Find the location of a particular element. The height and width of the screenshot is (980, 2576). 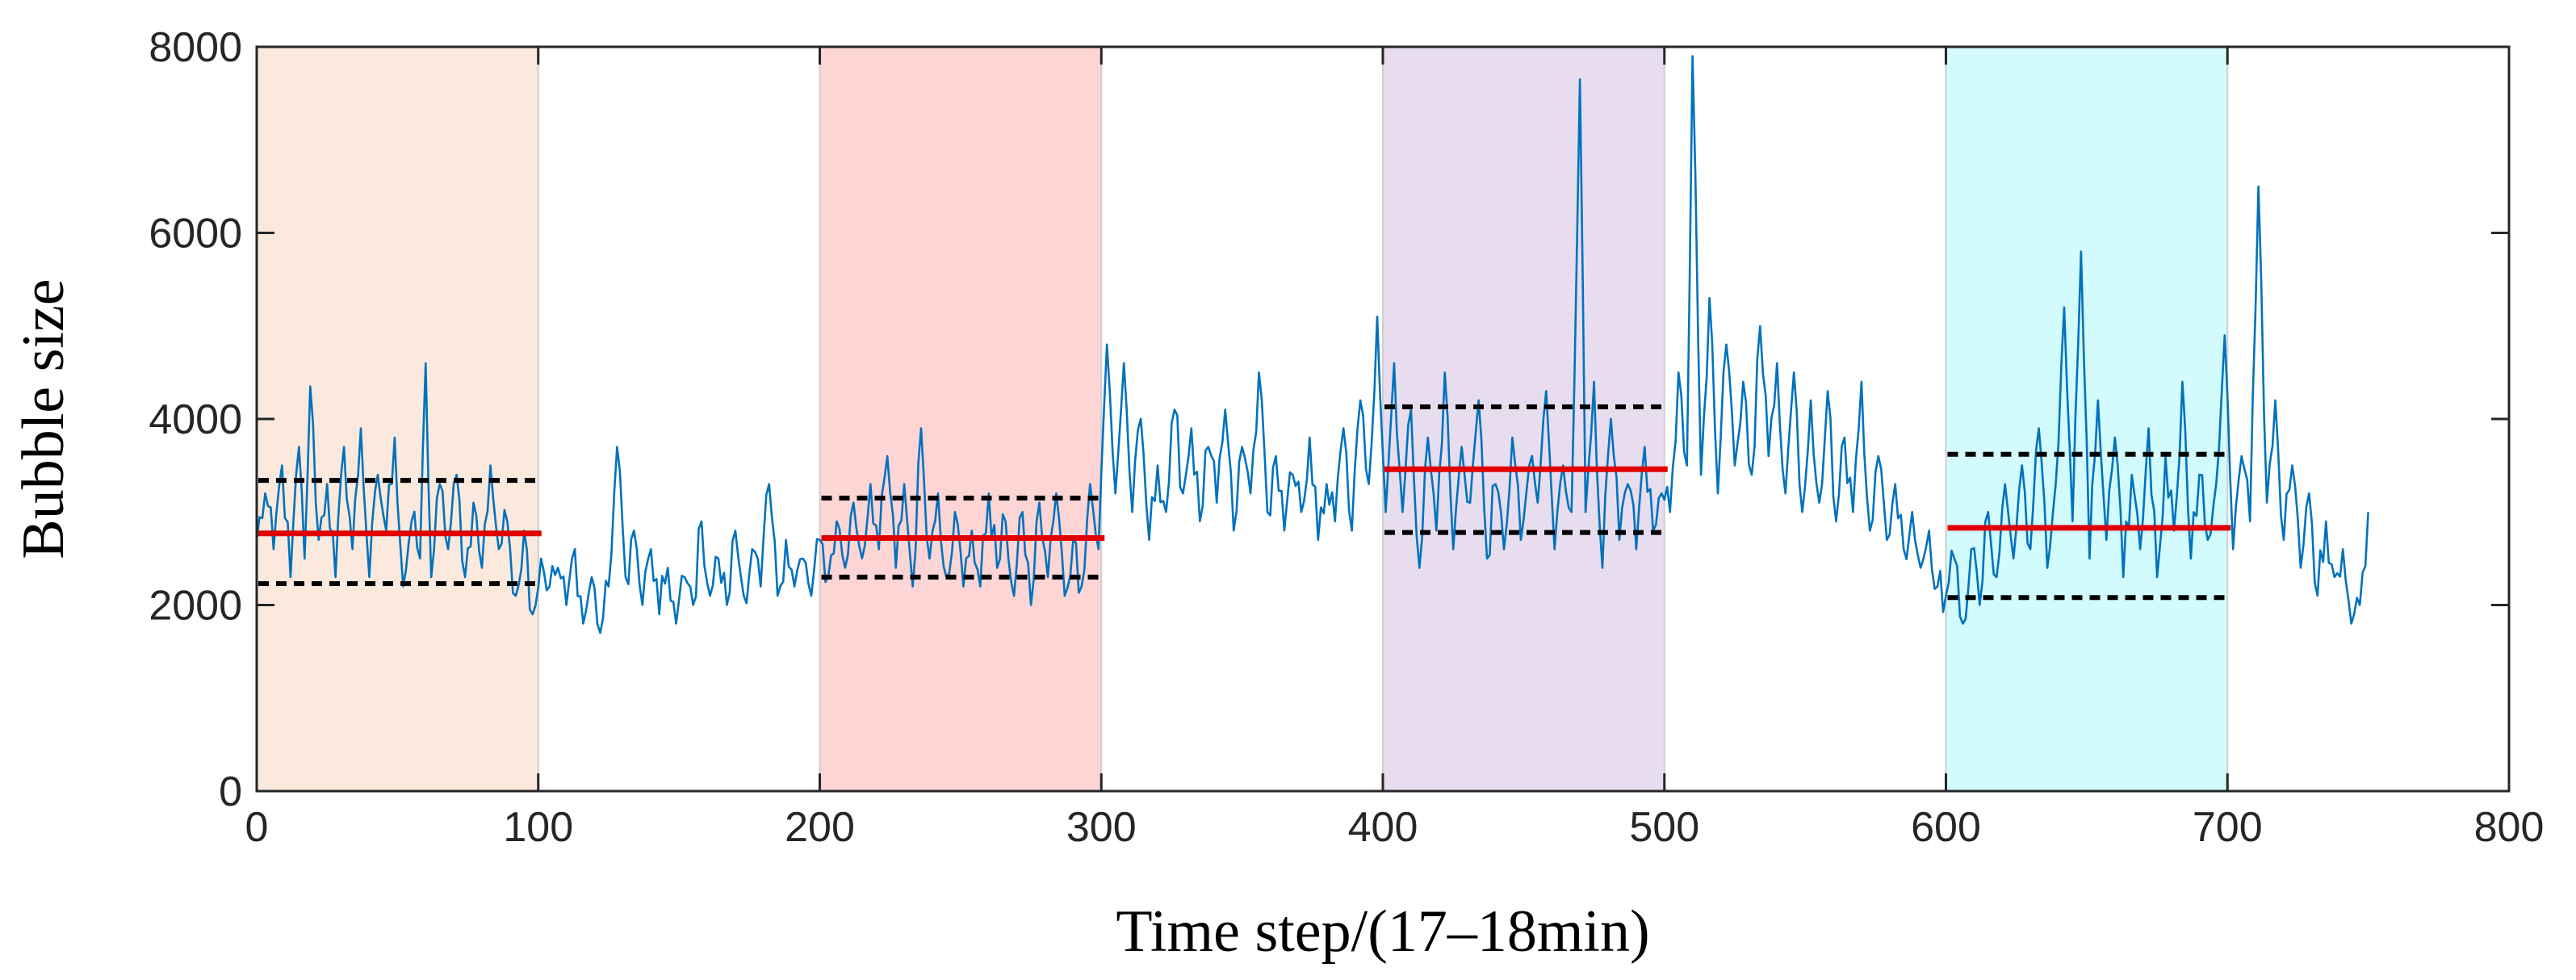

y-tick-label-8000: 8000 is located at coordinates (196, 47).